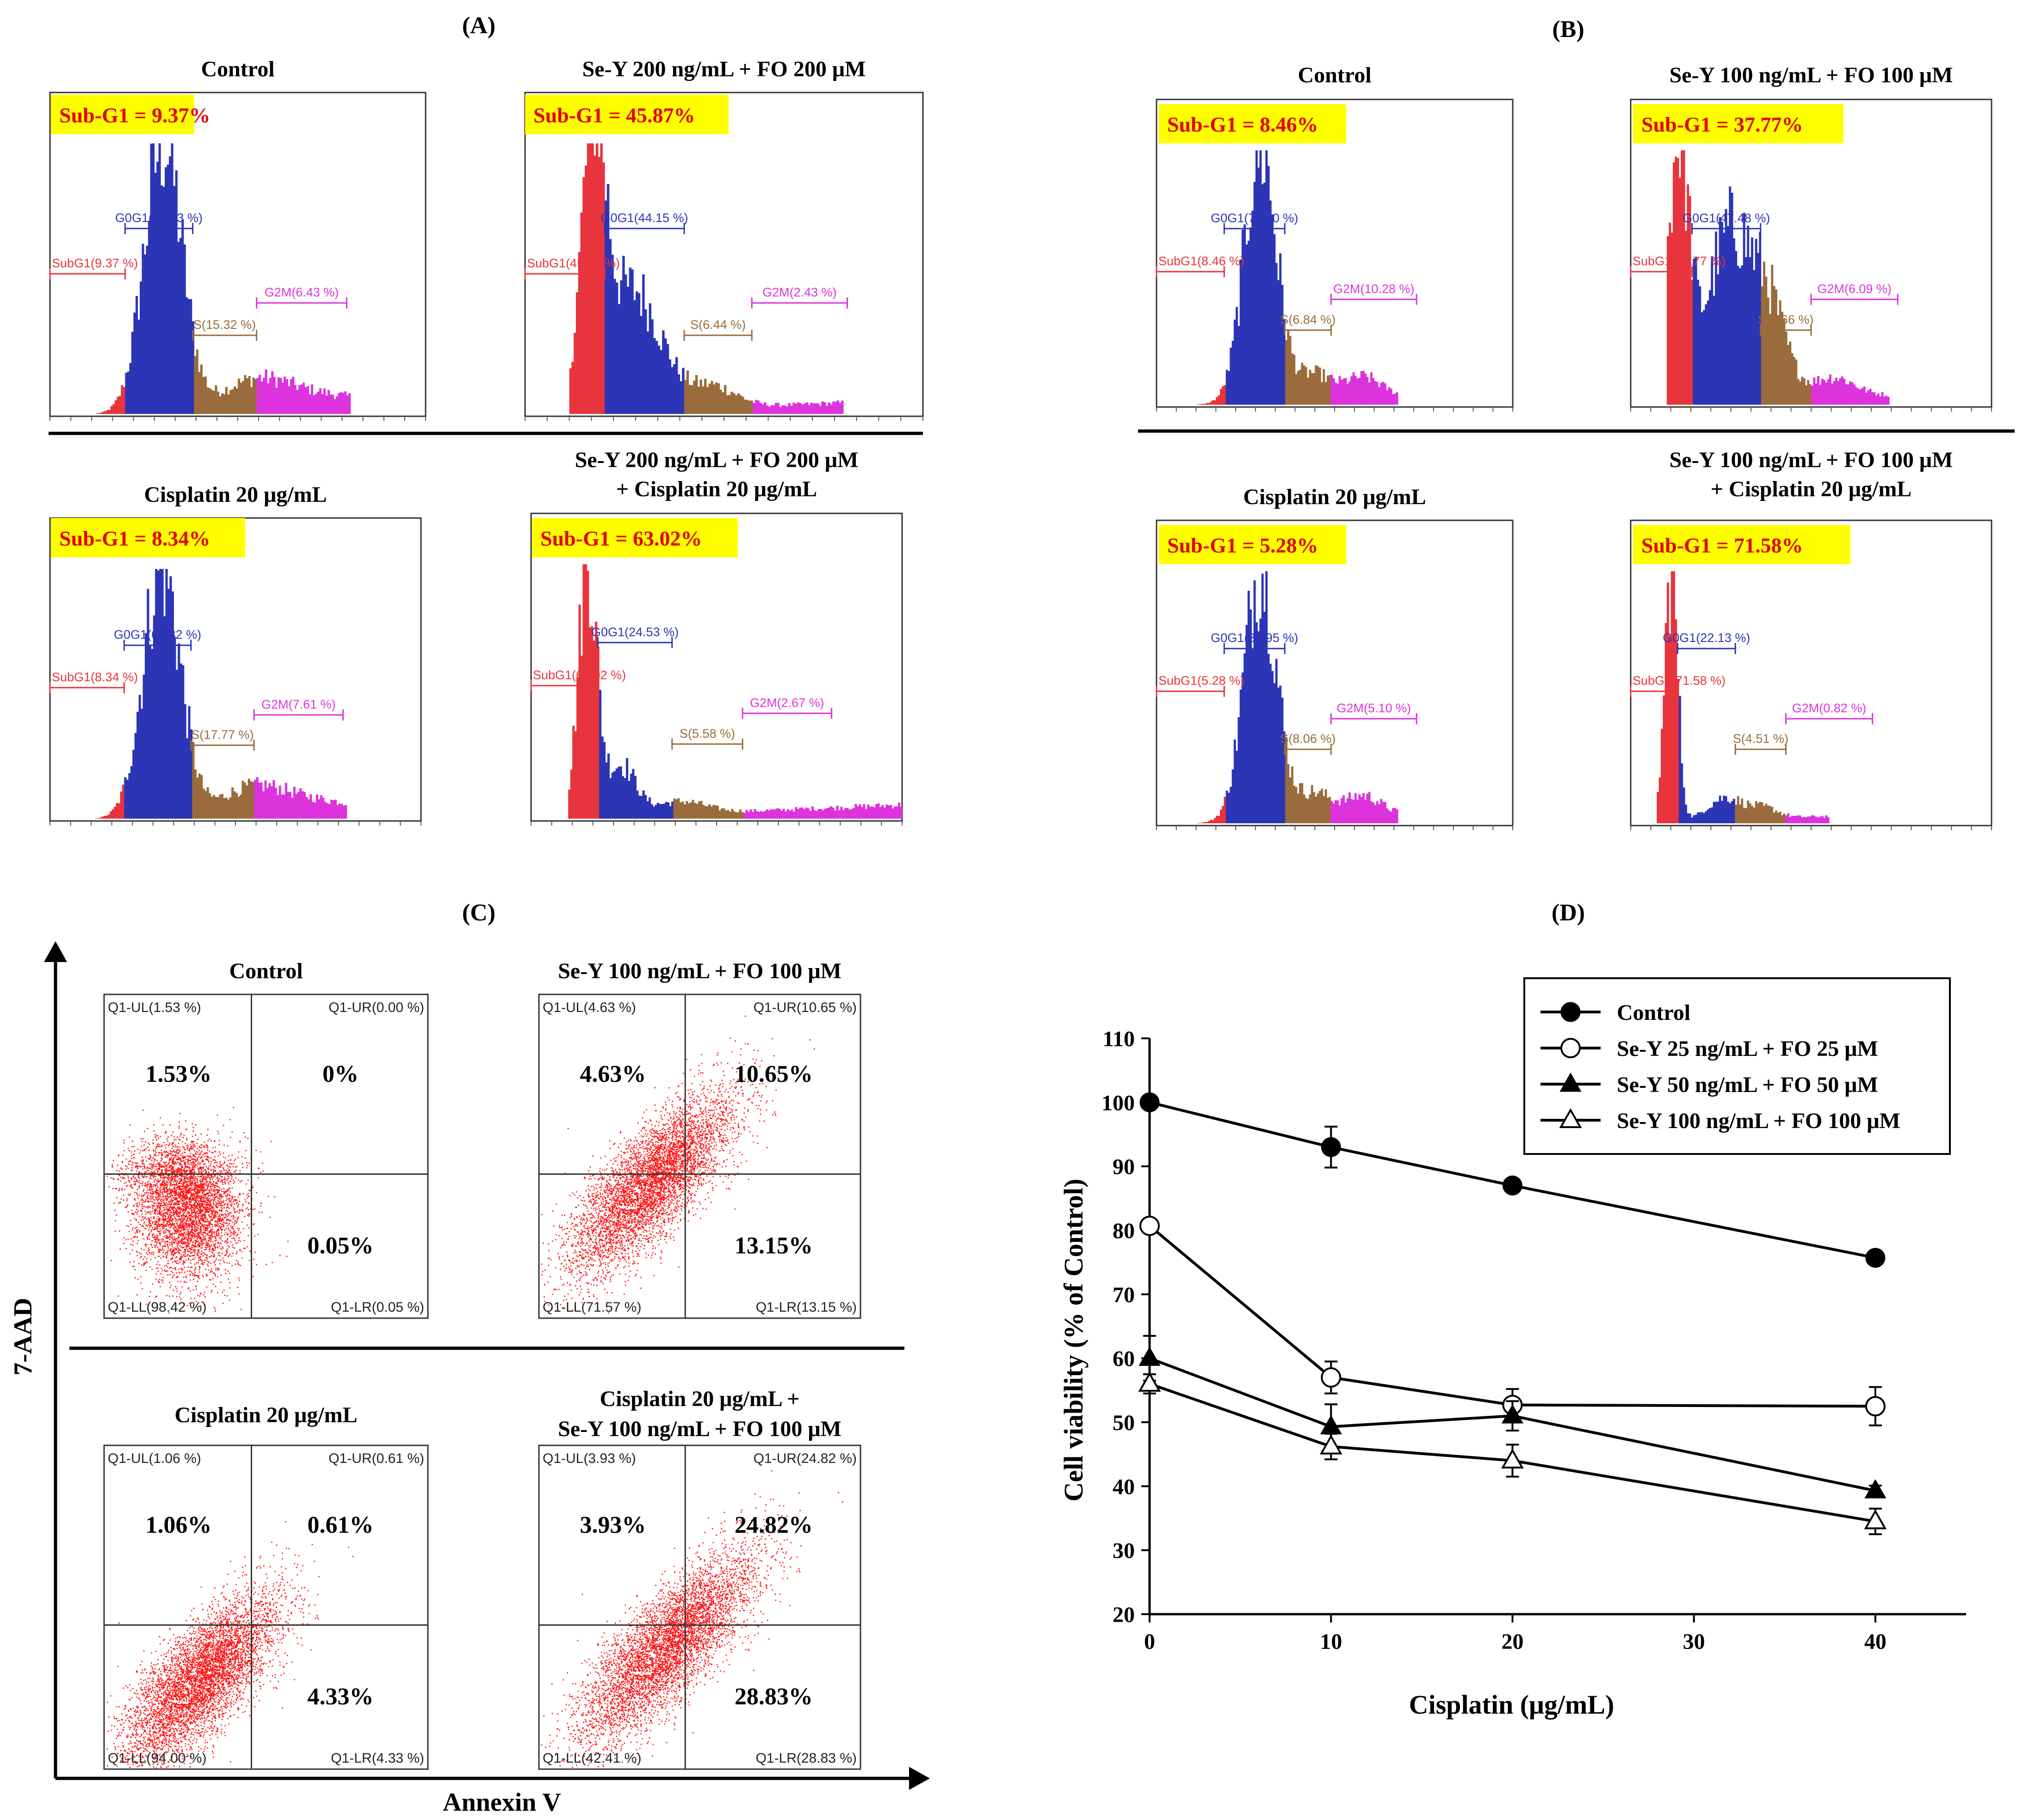  What do you see at coordinates (95, 677) in the screenshot?
I see `gate-label-subg1: SubG1(8.34 %)` at bounding box center [95, 677].